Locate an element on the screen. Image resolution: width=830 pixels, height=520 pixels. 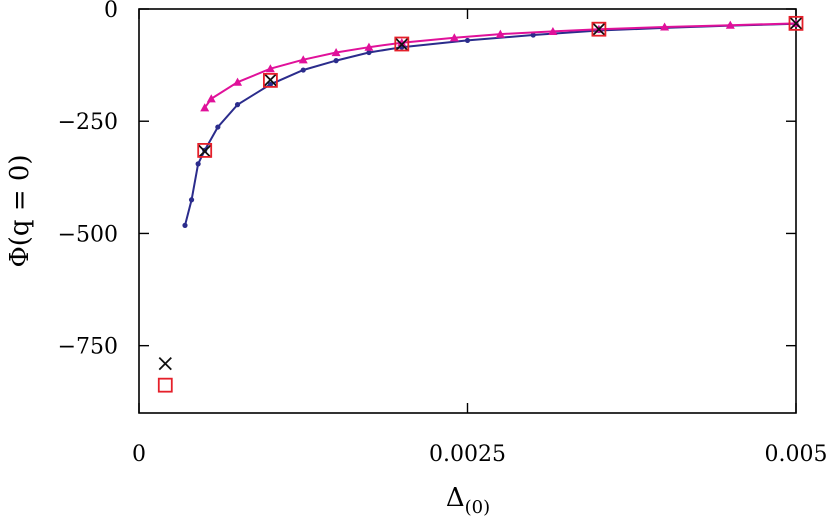
y-axis-title: Φ(q = 0) is located at coordinates (20, 210).